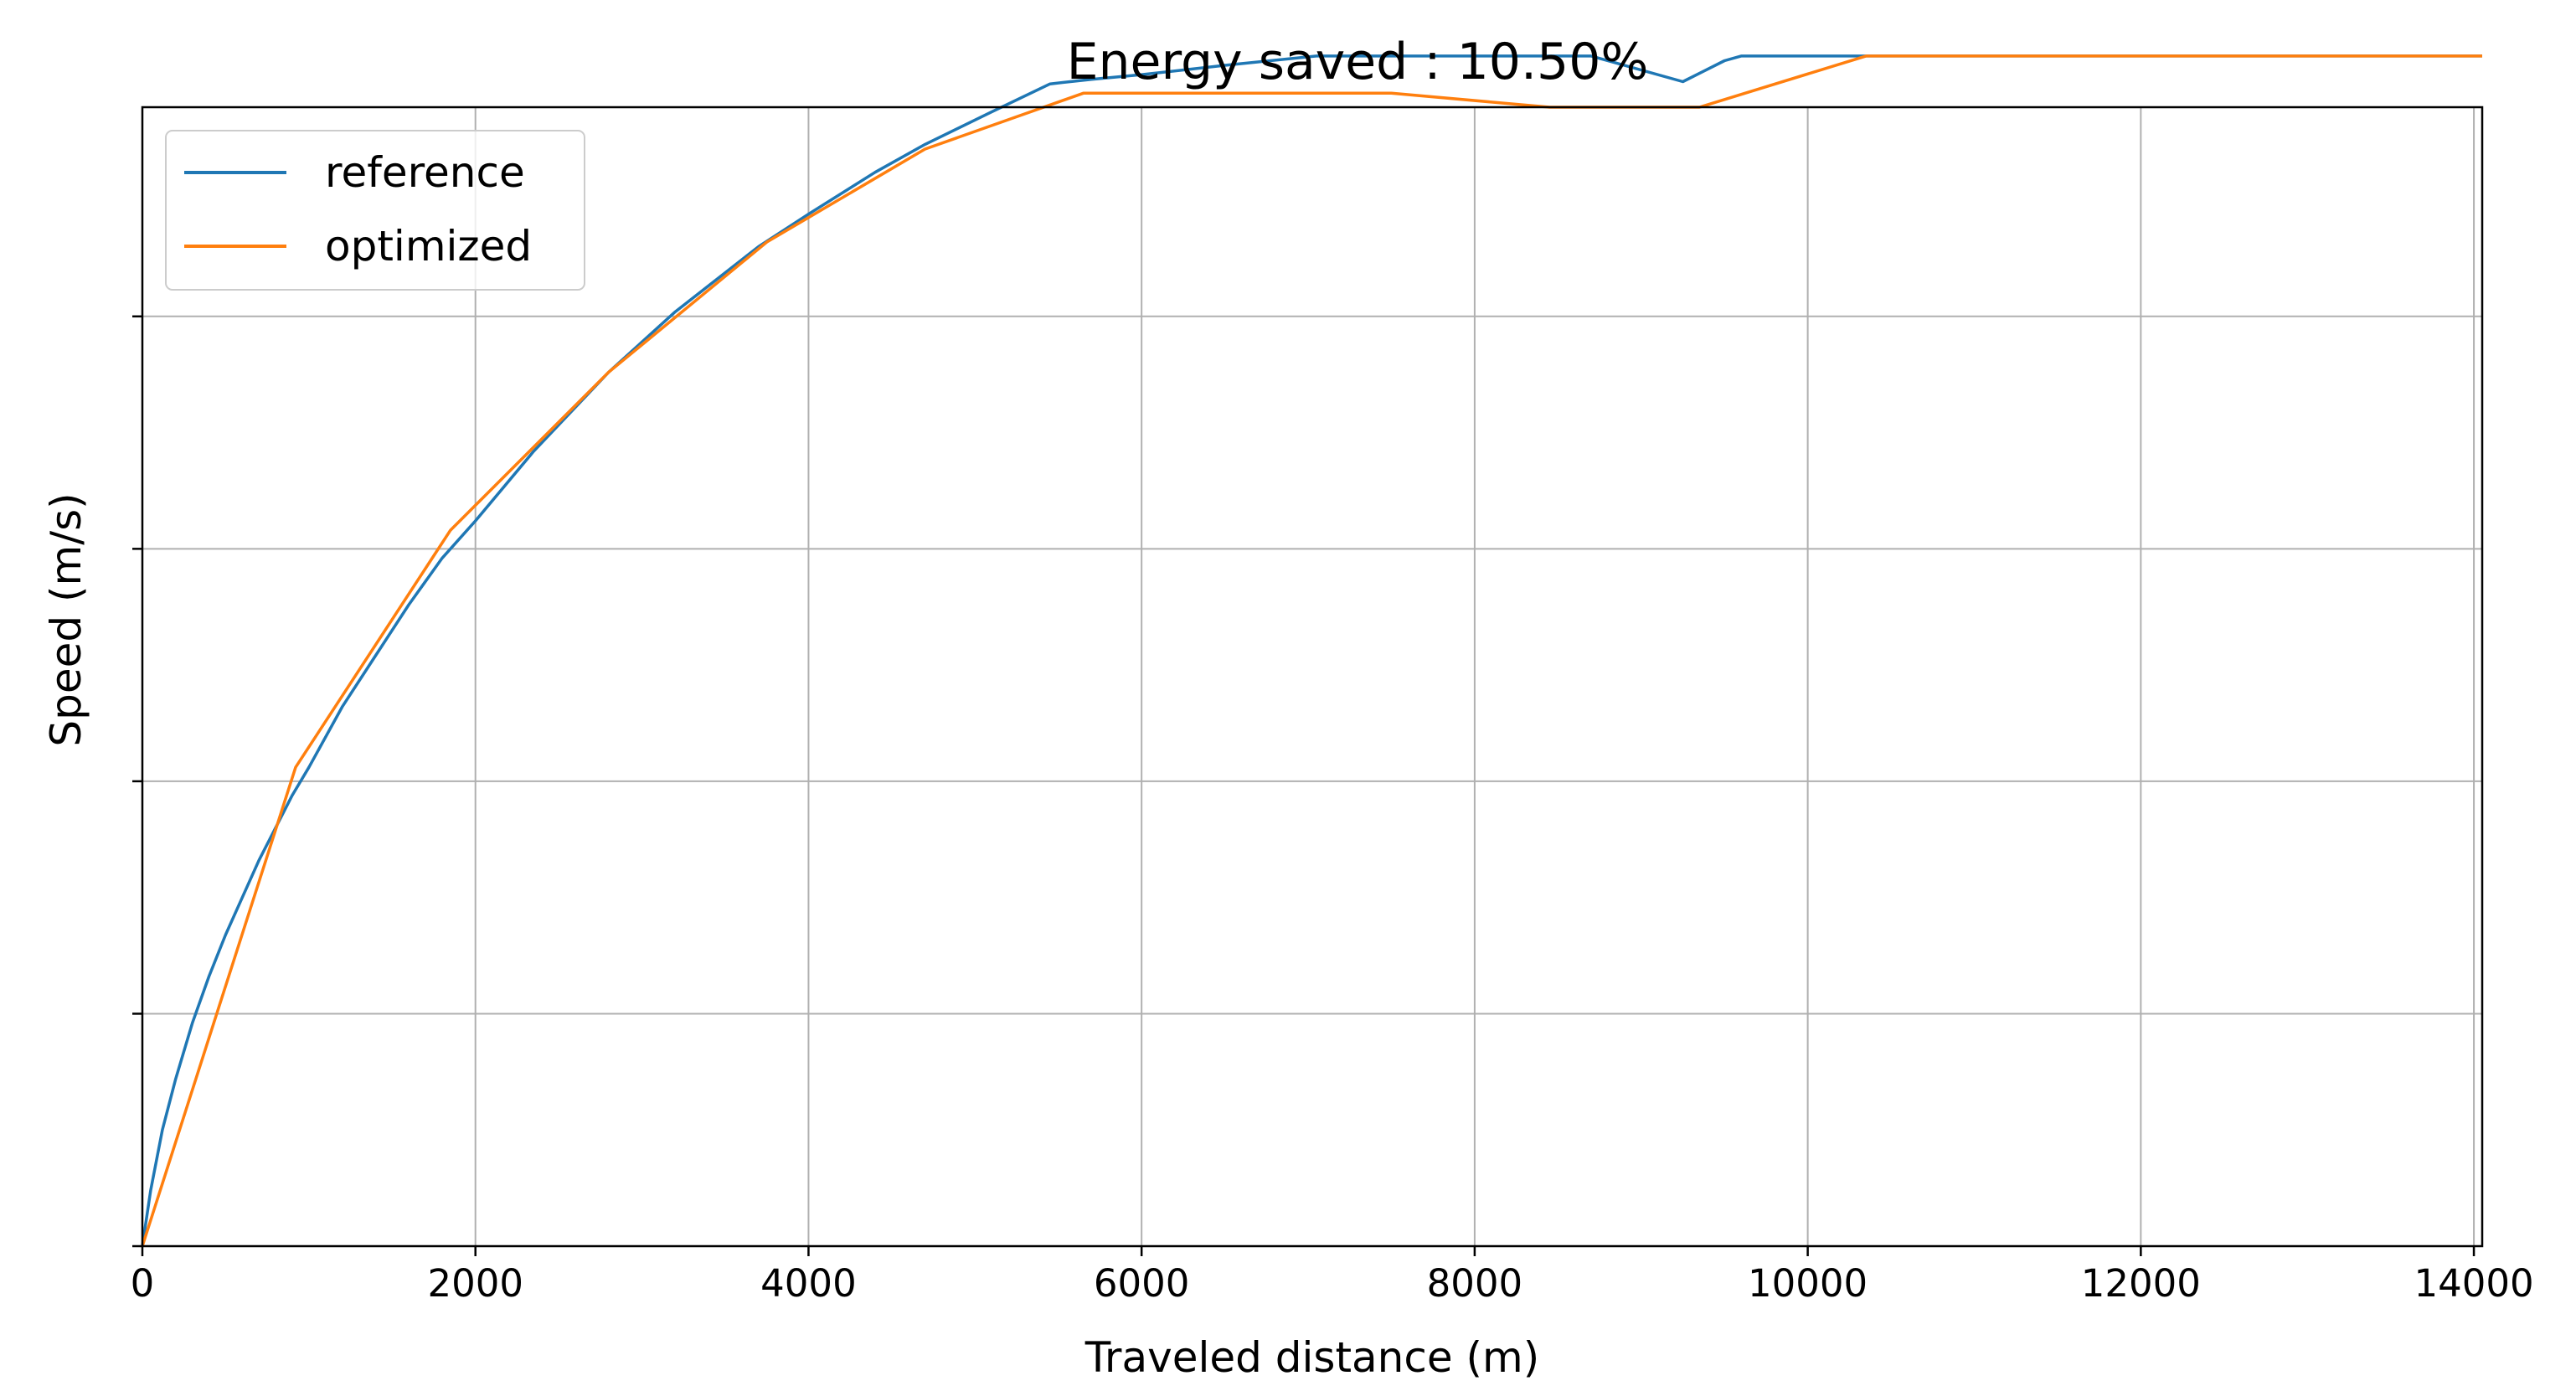 Image resolution: width=2576 pixels, height=1386 pixels. Describe the element at coordinates (143, 1283) in the screenshot. I see `x-tick-label: 0` at that location.